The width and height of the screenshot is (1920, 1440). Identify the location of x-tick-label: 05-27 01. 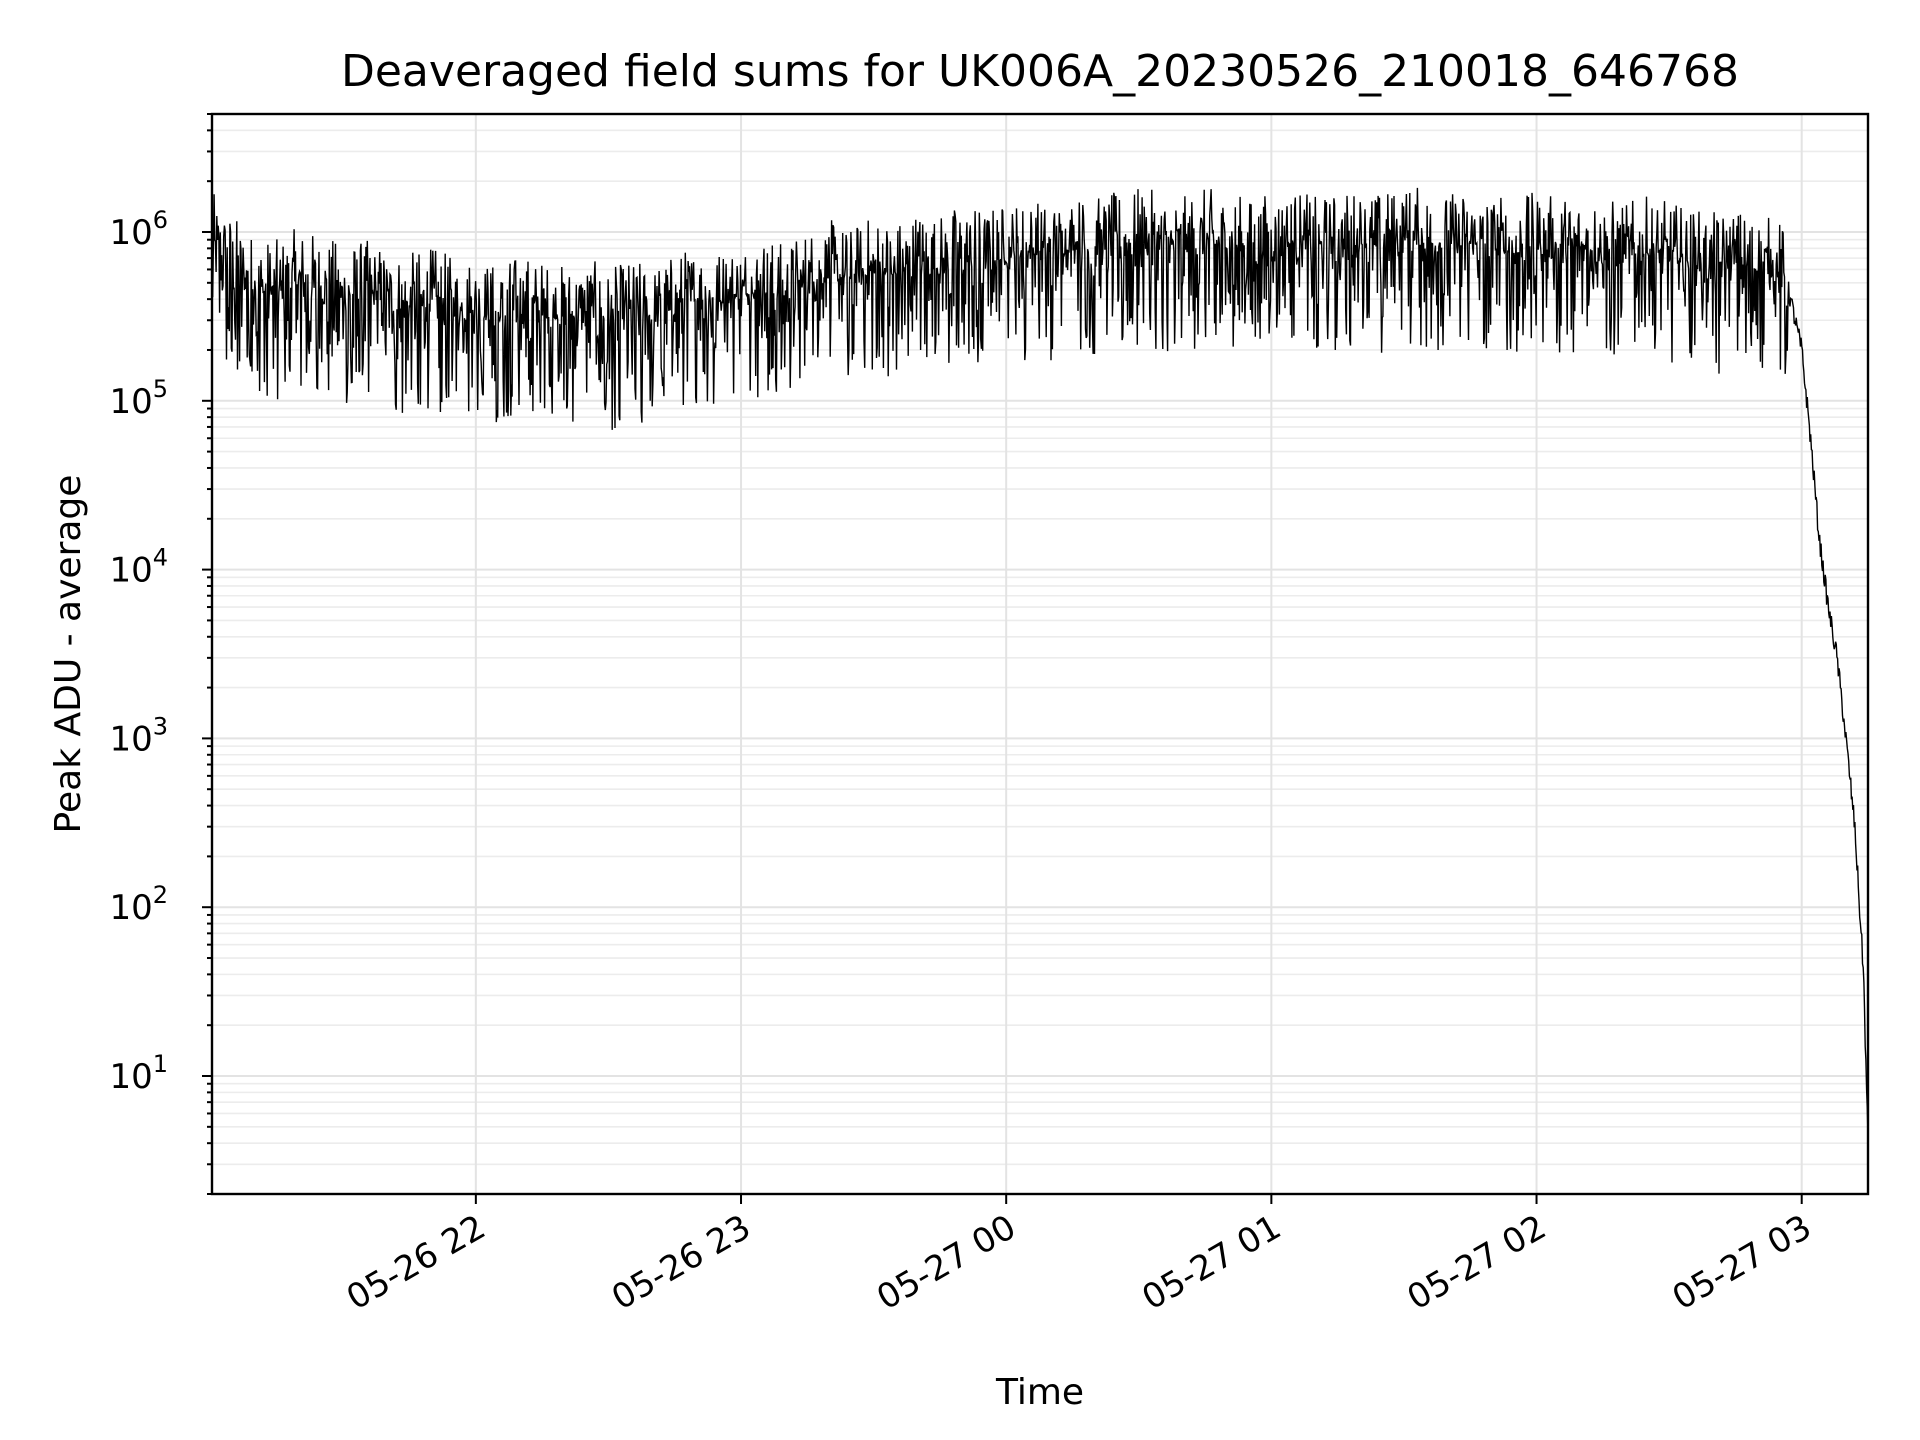
(1211, 1262).